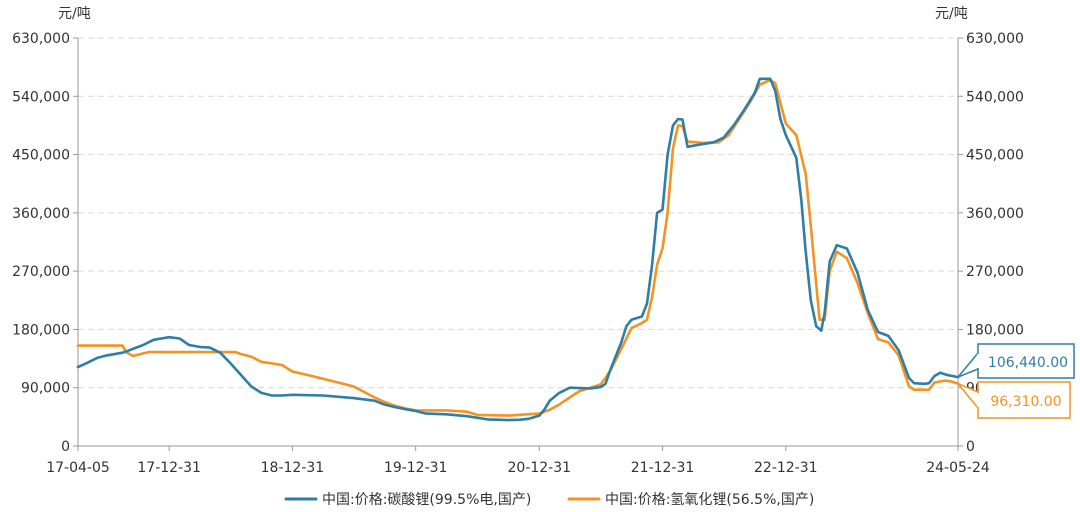 The height and width of the screenshot is (512, 1080). Describe the element at coordinates (169, 468) in the screenshot. I see `x-tick-label: 17-12-31` at that location.